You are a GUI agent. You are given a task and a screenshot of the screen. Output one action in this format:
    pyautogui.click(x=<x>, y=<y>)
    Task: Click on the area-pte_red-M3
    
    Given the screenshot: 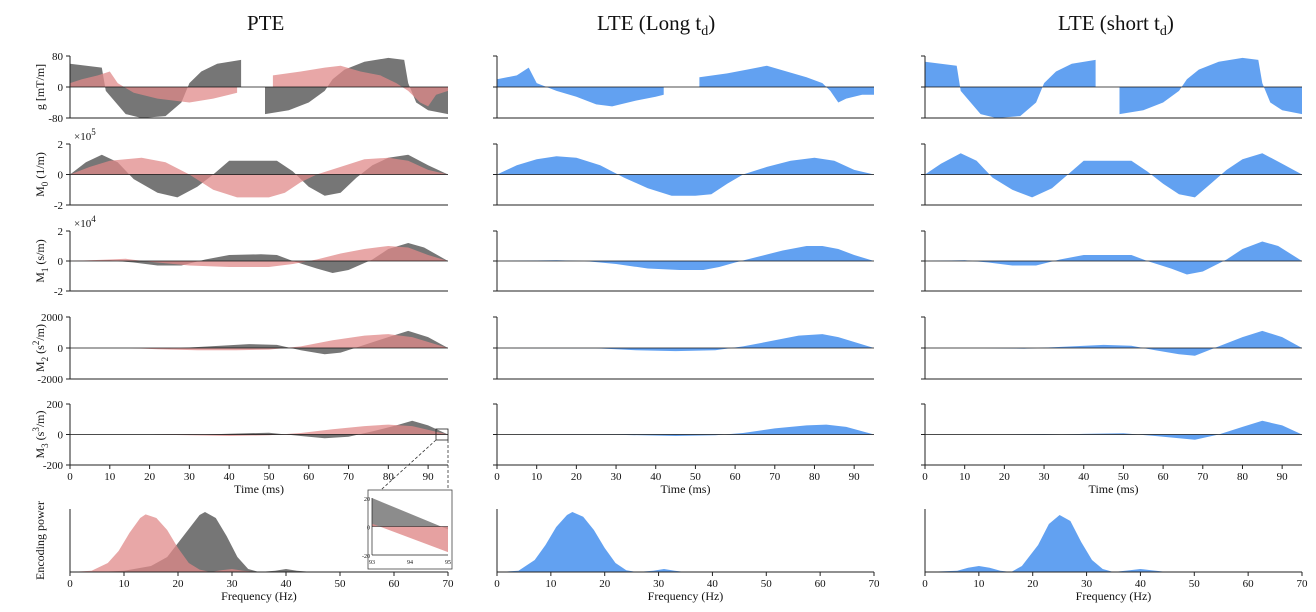 What is the action you would take?
    pyautogui.click(x=259, y=430)
    